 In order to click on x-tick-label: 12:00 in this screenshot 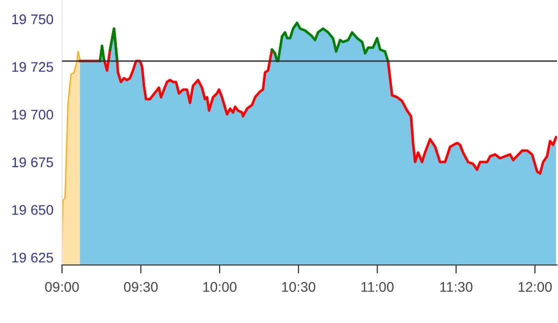, I will do `click(535, 287)`.